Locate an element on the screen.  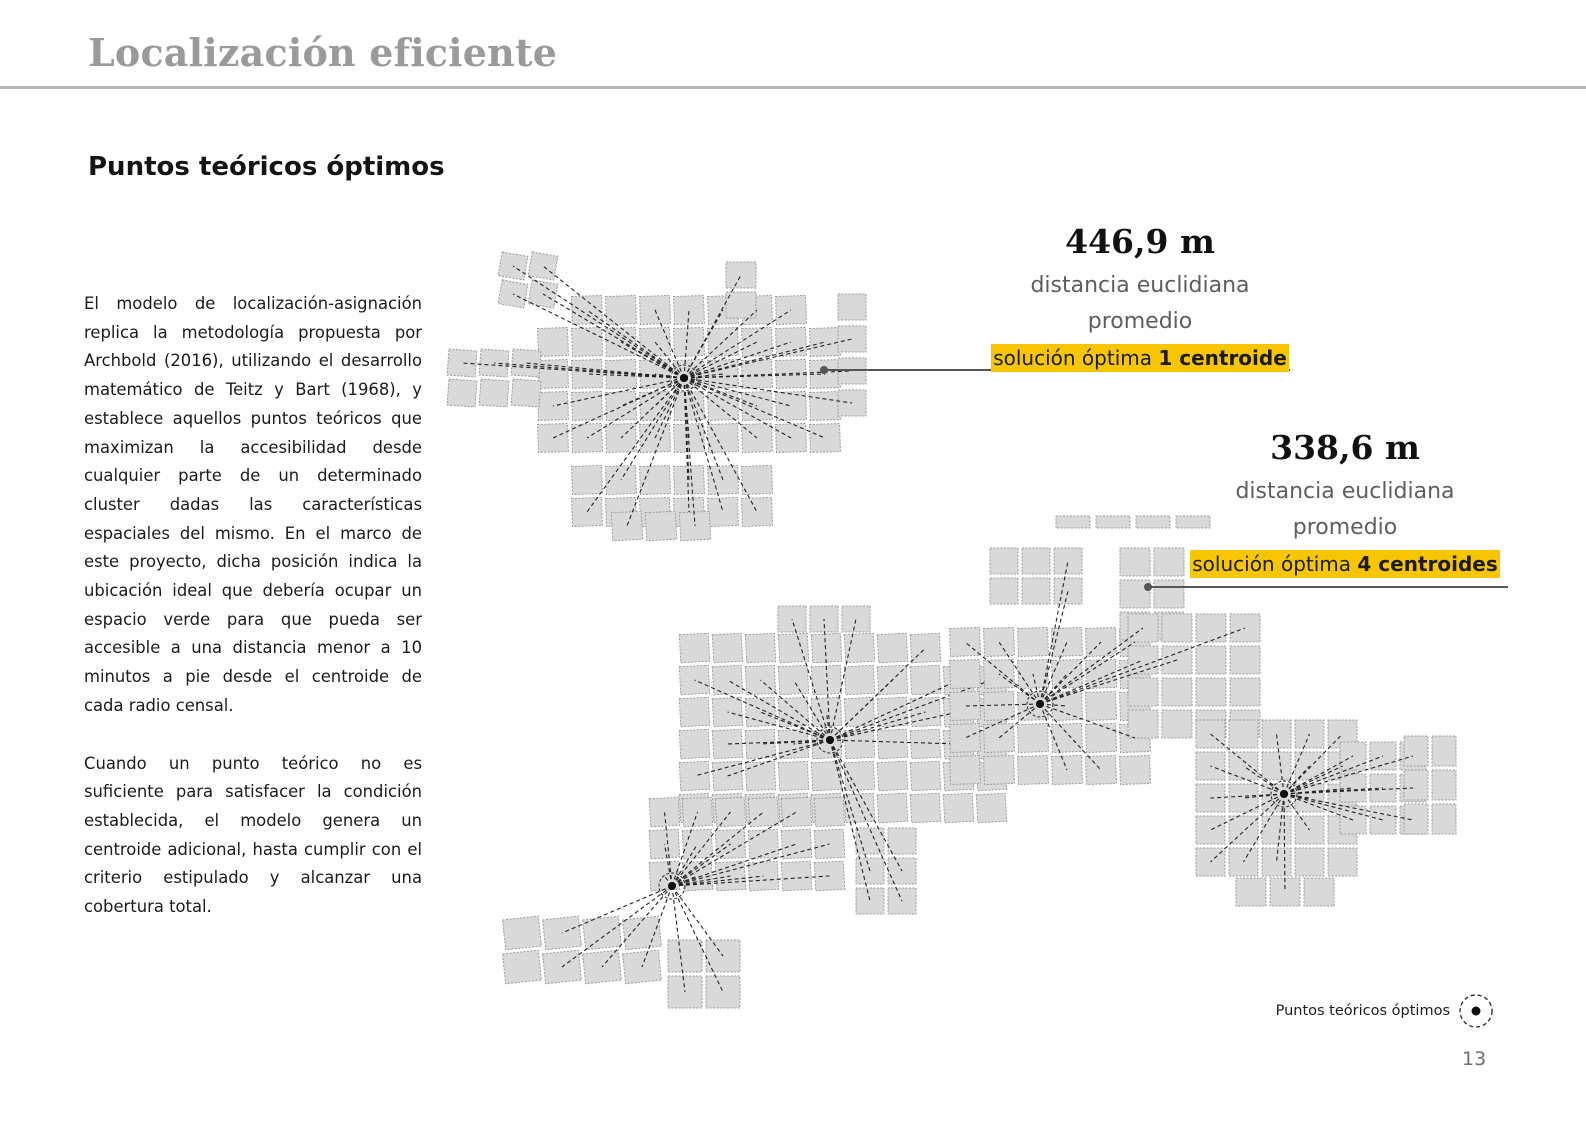
optimal-point-ring is located at coordinates (1040, 704).